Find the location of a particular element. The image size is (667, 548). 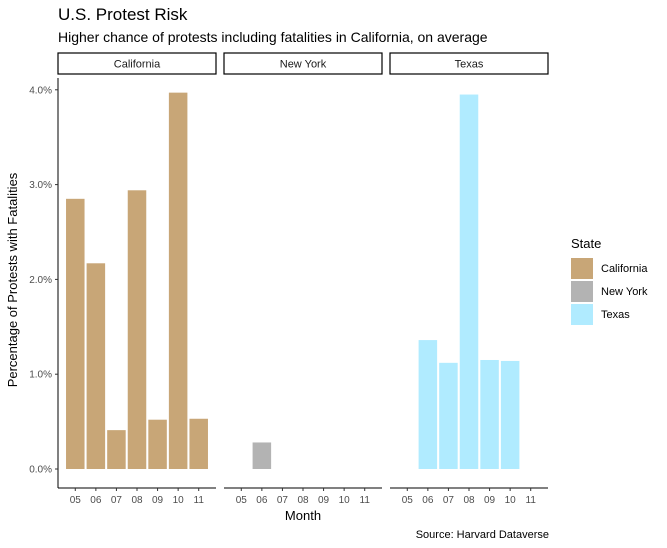

facet-strip-new-york is located at coordinates (303, 63).